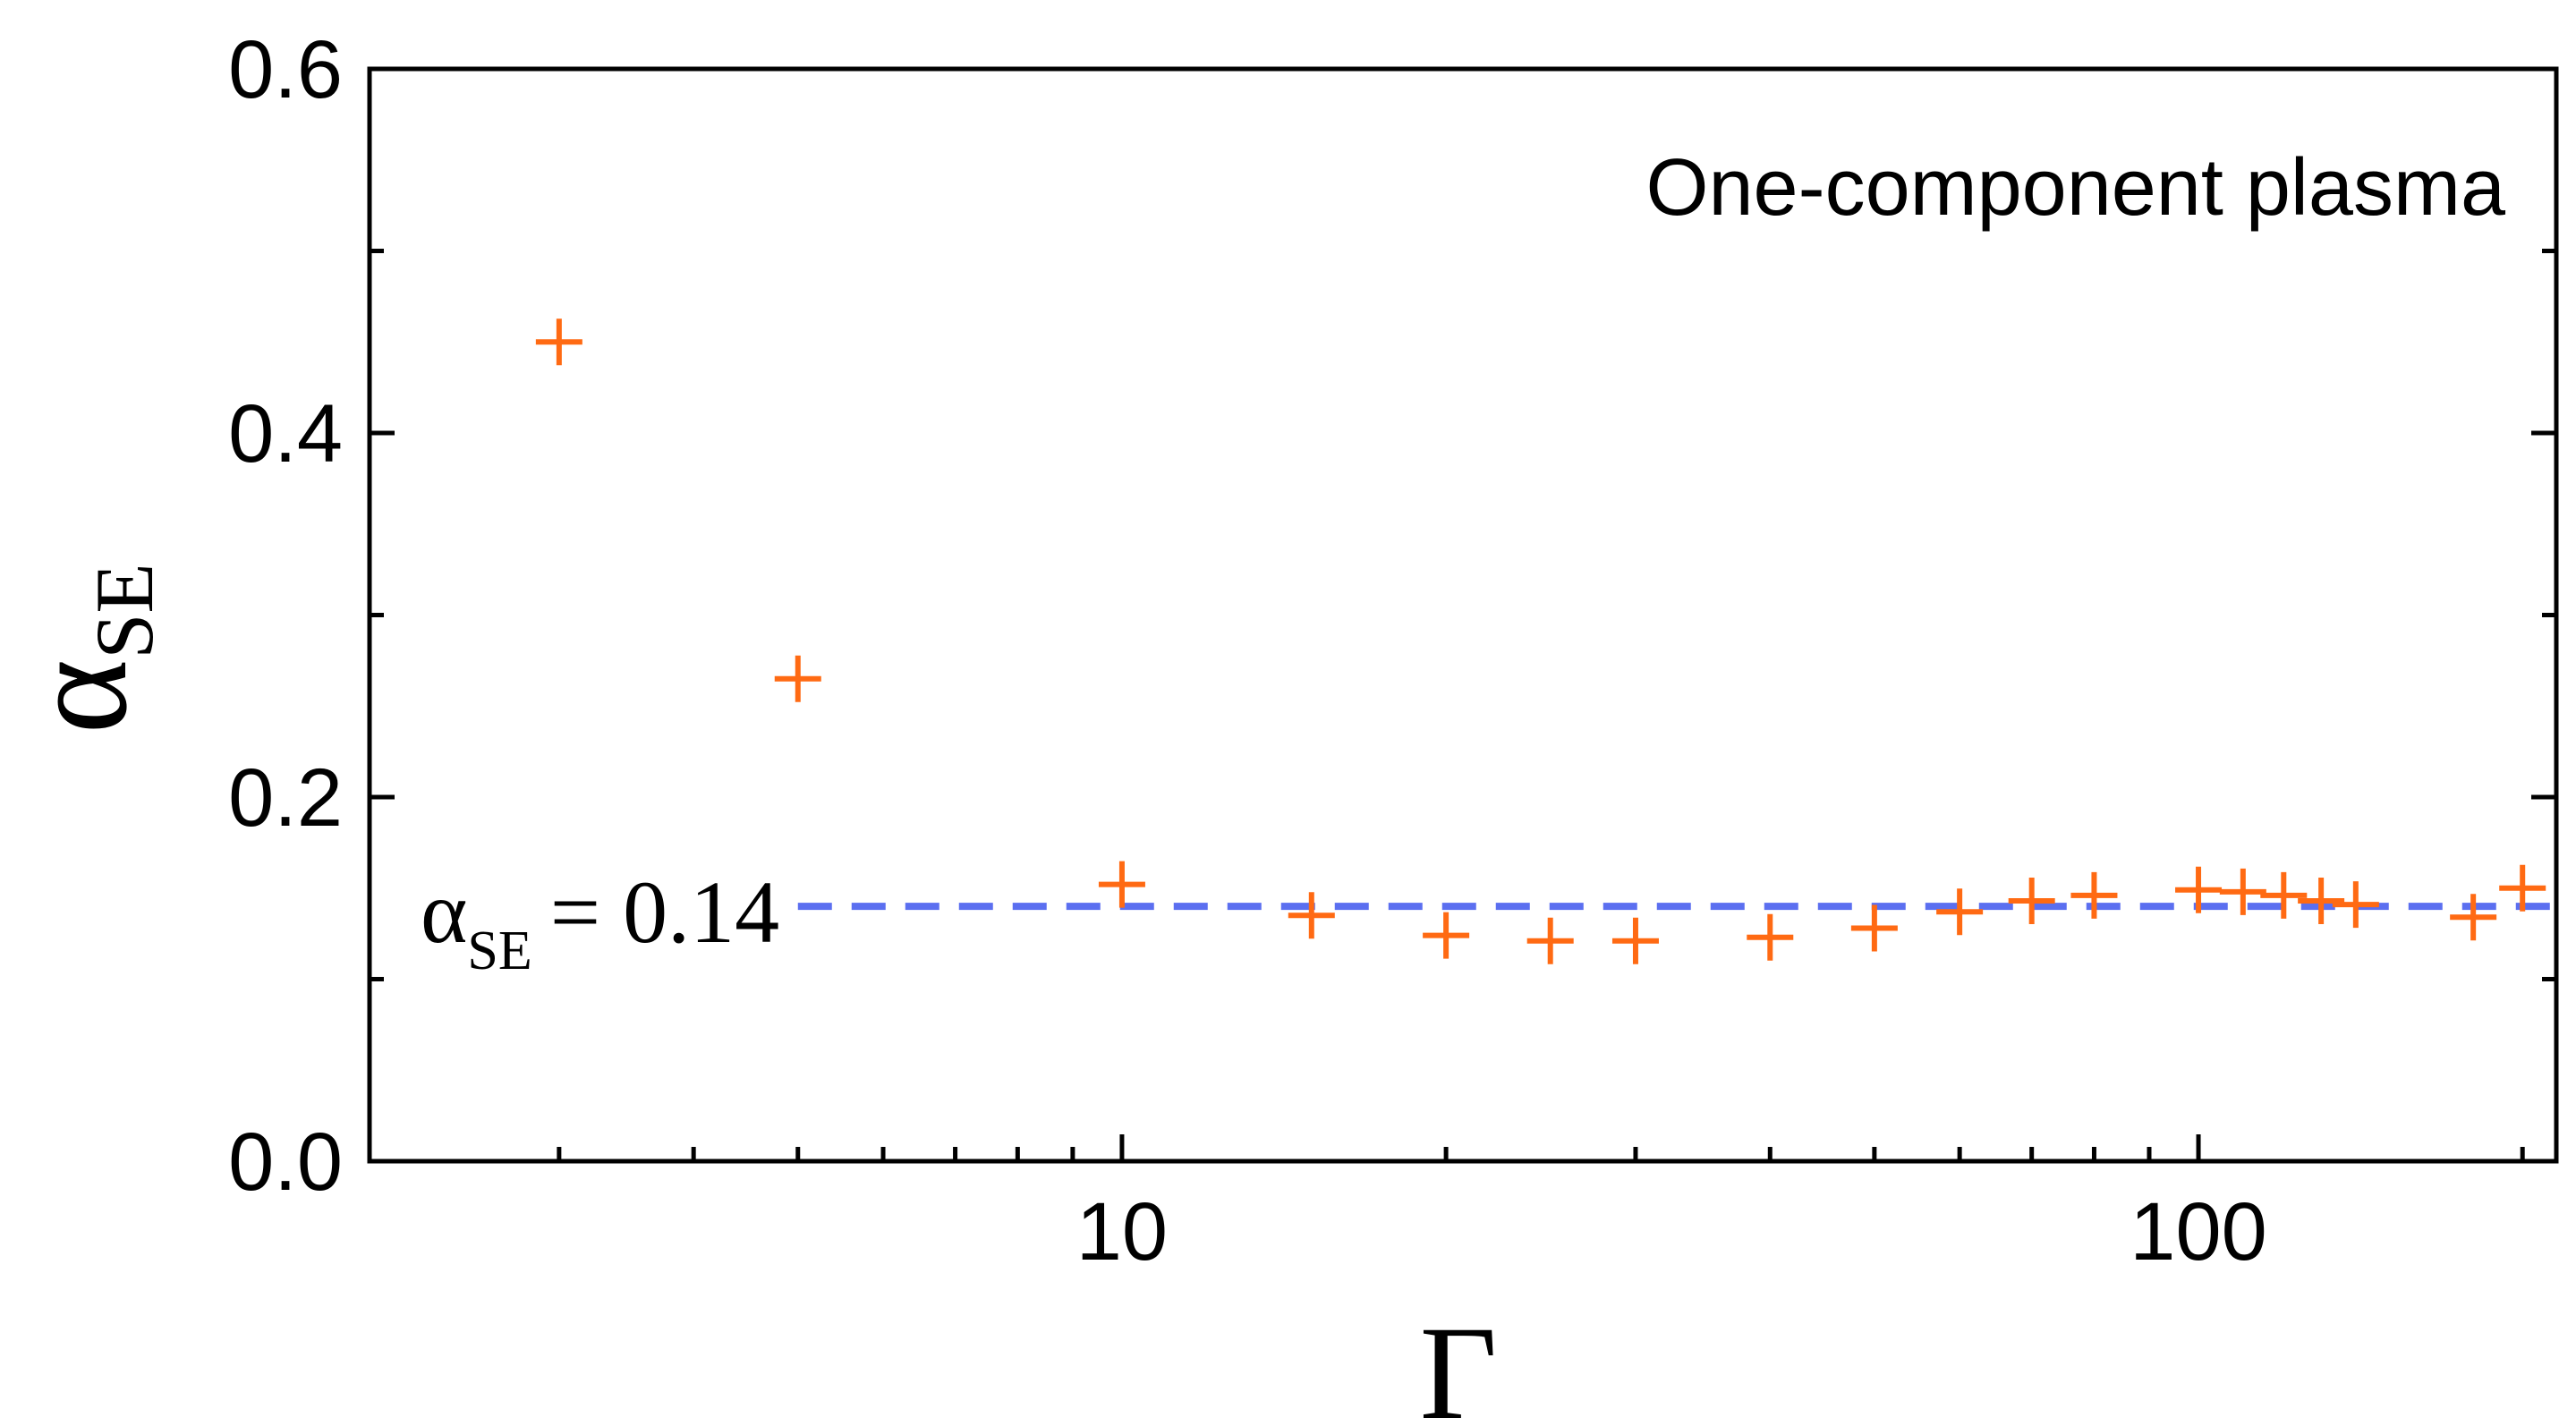 This screenshot has height=1426, width=2576. I want to click on ref-label-subscript: SE, so click(499, 951).